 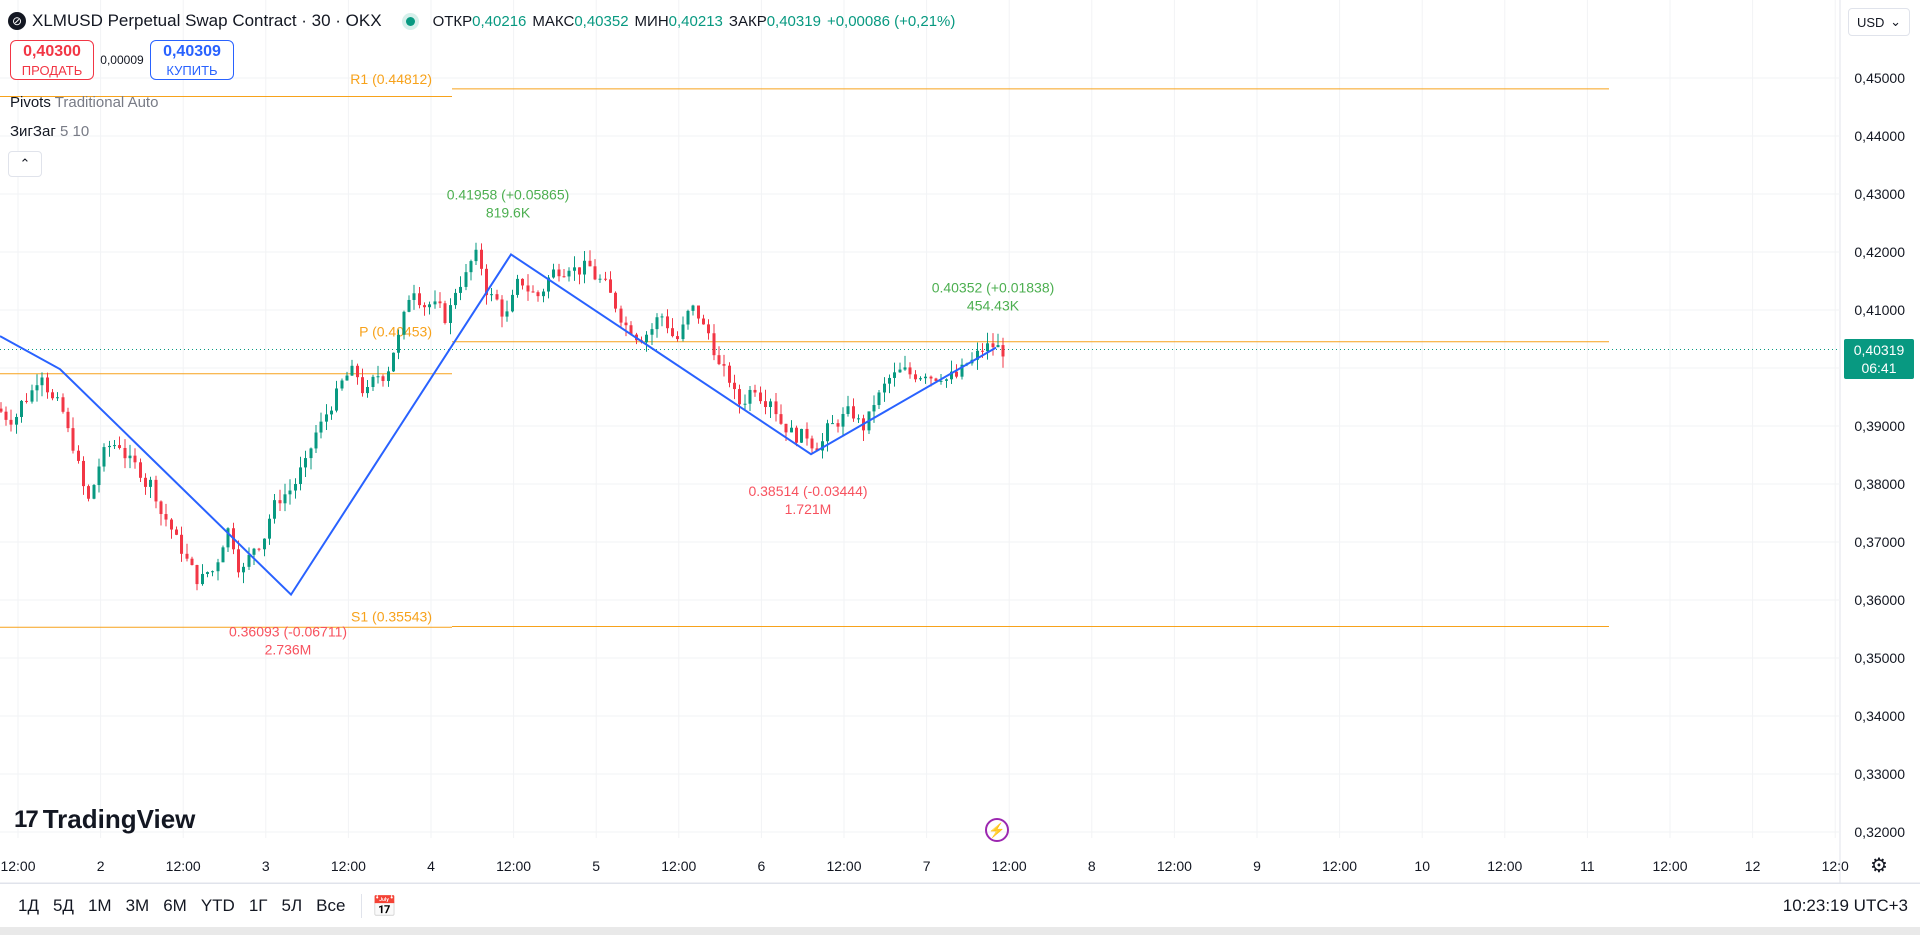 What do you see at coordinates (410, 21) in the screenshot?
I see `market-status-icon` at bounding box center [410, 21].